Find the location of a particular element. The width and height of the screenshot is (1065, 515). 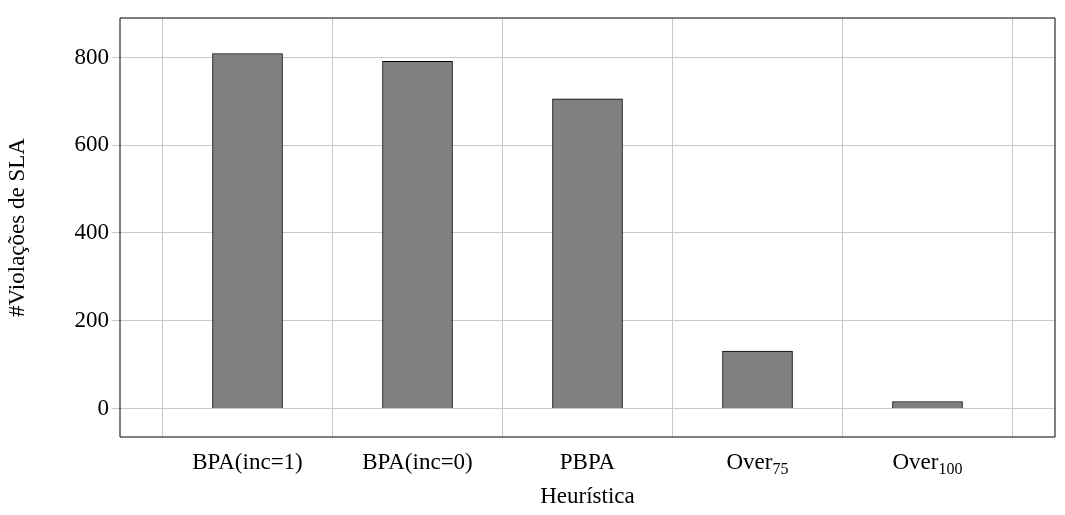

x-tick-label: BPA(inc=0) is located at coordinates (417, 461).